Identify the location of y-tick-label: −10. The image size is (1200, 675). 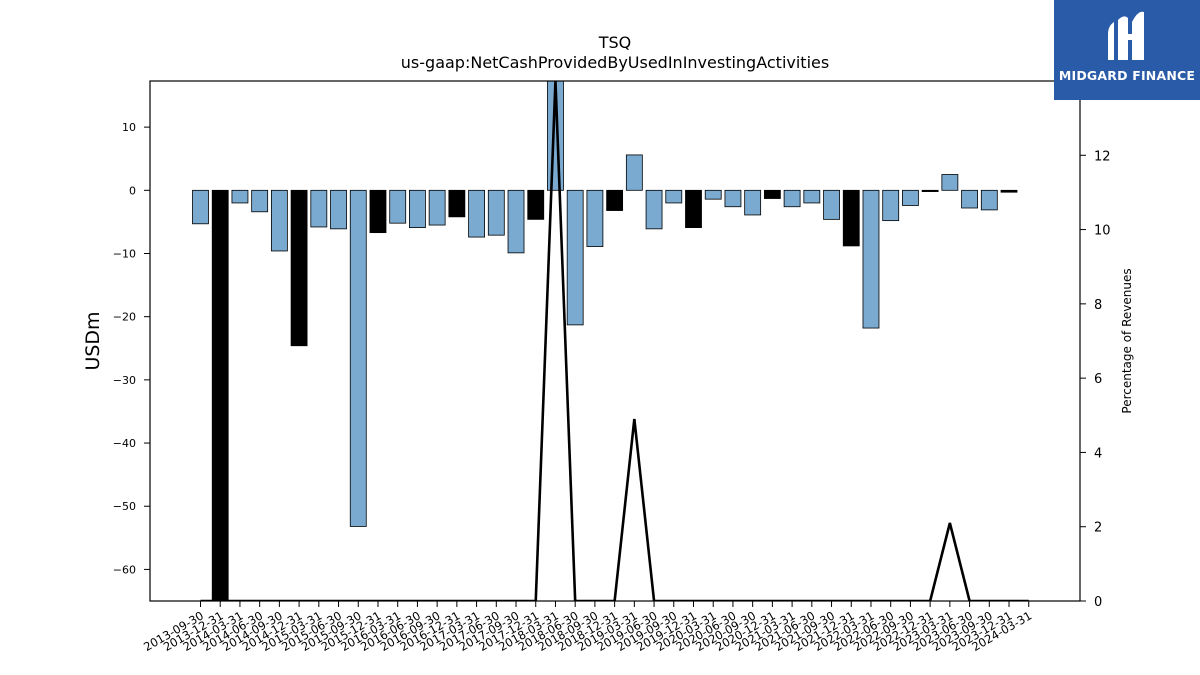
(124, 253).